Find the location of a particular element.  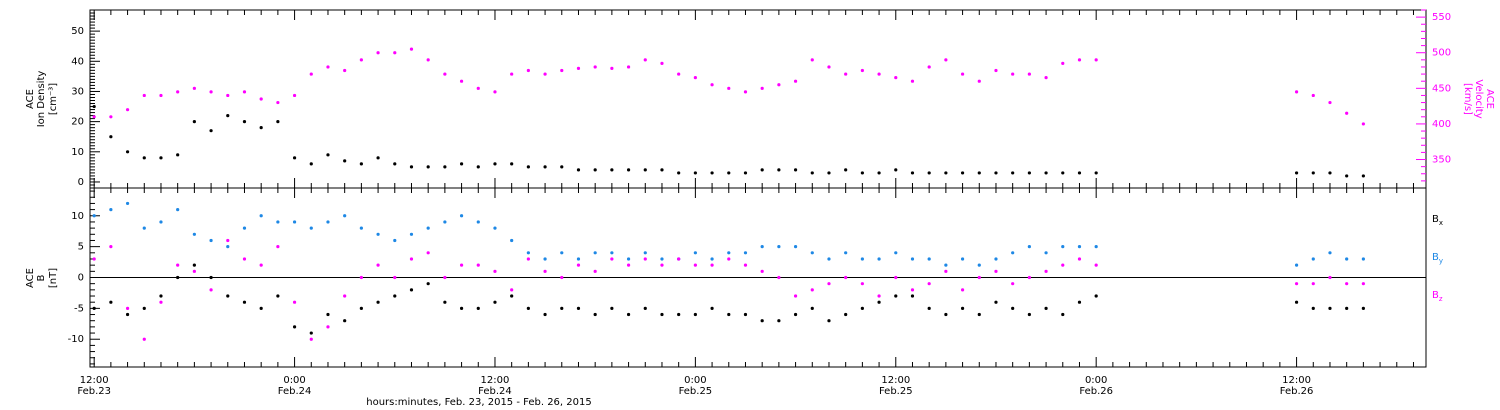

bottom-left-label-line2: B is located at coordinates (41, 277).